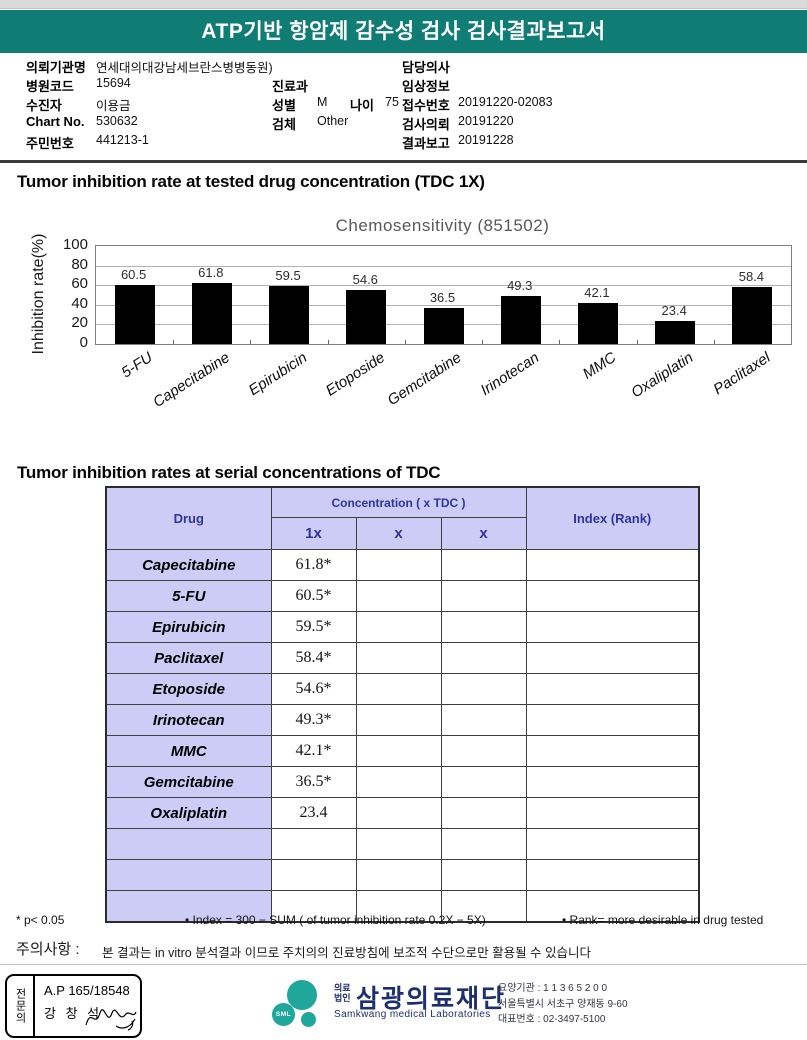  I want to click on info-row-4: Chart No. 530632 검체 Other 검사의뢰 20191220, so click(403, 123).